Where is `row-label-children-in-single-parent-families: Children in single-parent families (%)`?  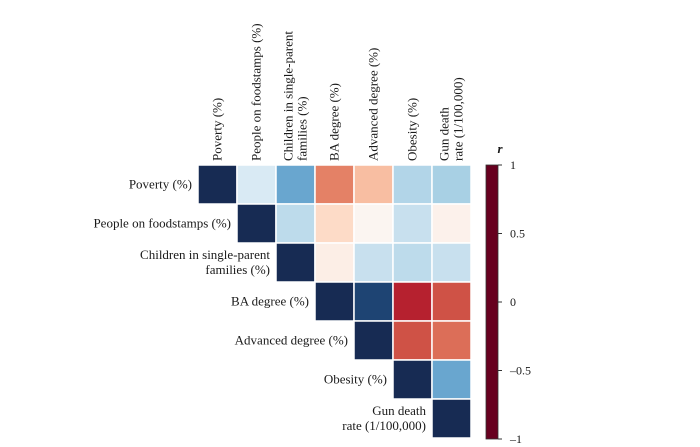
row-label-children-in-single-parent-families: Children in single-parent families (%) is located at coordinates (205, 262).